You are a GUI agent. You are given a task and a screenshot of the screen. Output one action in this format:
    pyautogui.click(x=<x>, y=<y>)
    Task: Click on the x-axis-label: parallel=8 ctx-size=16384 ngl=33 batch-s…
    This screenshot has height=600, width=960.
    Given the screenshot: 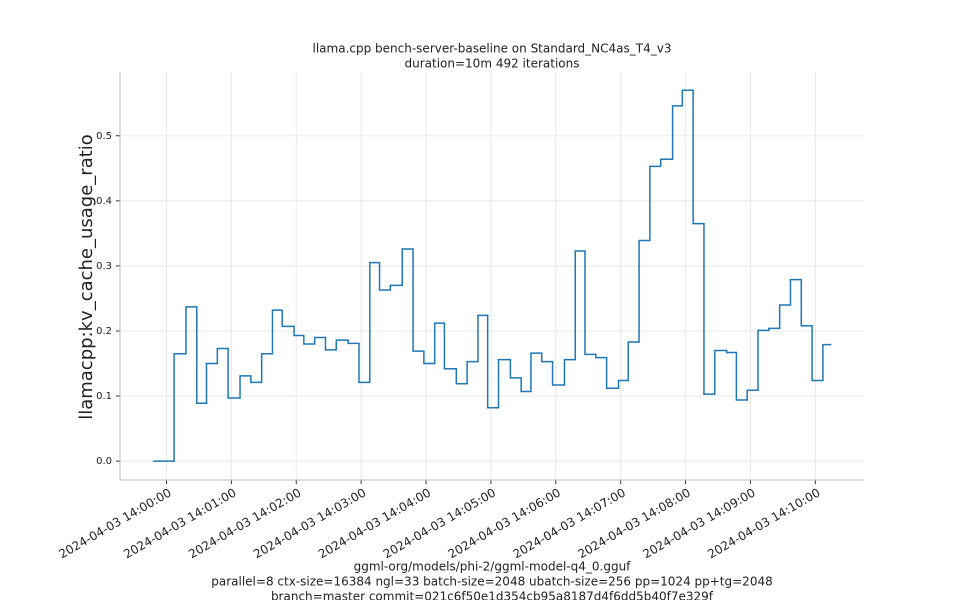 What is the action you would take?
    pyautogui.click(x=491, y=582)
    